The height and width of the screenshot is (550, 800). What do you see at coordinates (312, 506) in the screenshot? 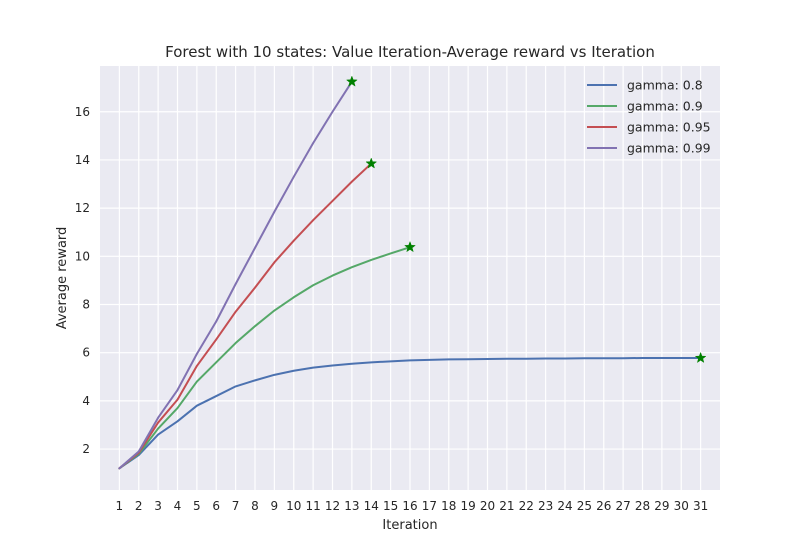
I see `x-tick-label: 11` at bounding box center [312, 506].